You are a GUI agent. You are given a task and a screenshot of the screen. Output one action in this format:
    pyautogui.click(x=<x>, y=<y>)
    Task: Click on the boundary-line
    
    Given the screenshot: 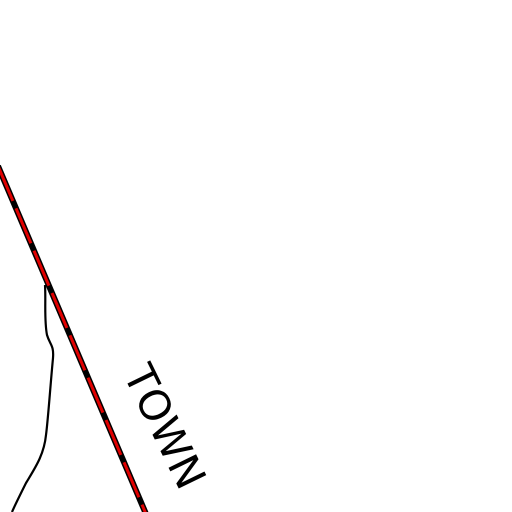 What is the action you would take?
    pyautogui.click(x=32, y=398)
    